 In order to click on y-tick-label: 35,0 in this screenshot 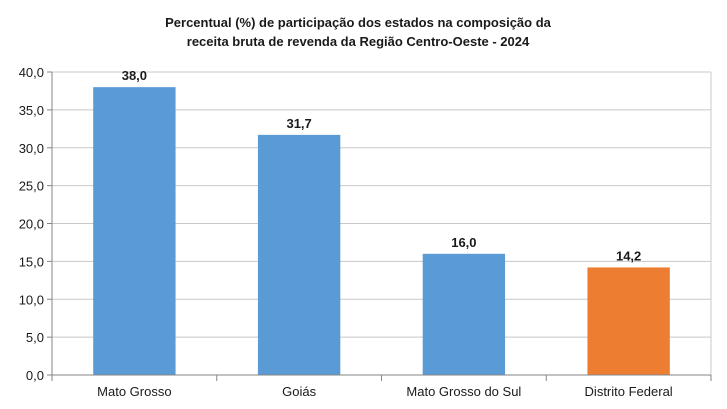, I will do `click(31, 110)`.